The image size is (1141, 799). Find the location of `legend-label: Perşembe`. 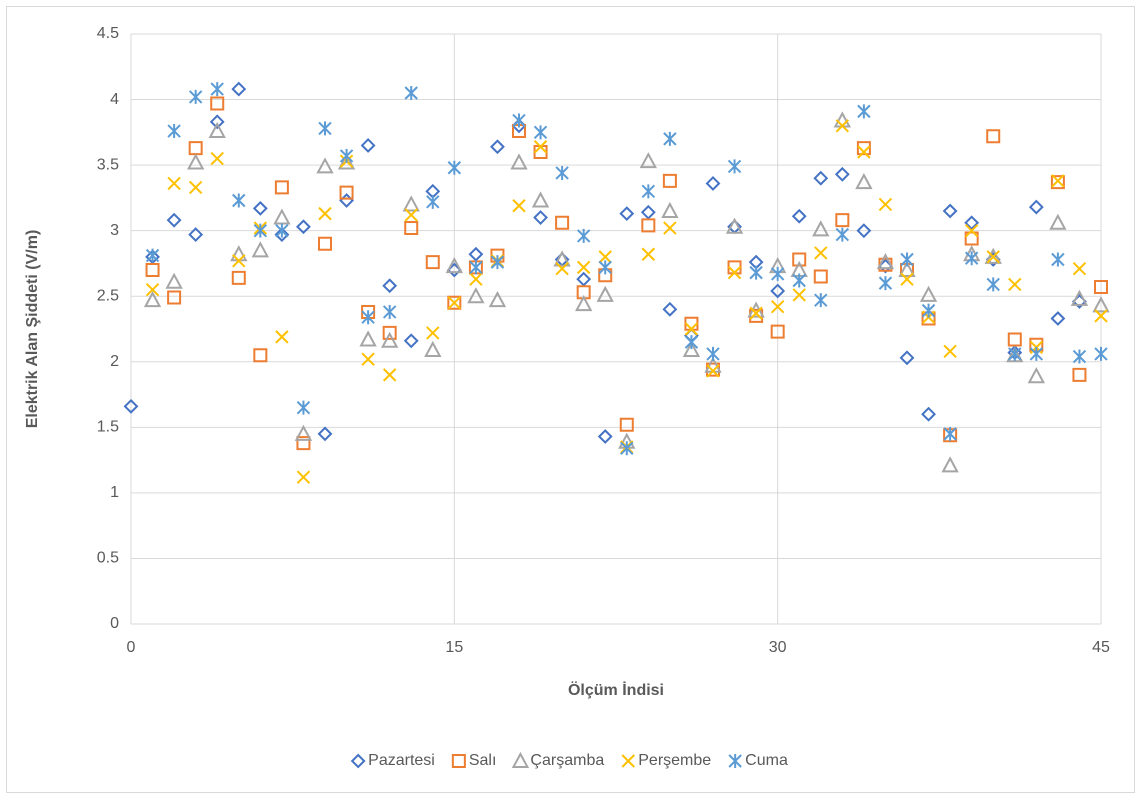

legend-label: Perşembe is located at coordinates (674, 760).